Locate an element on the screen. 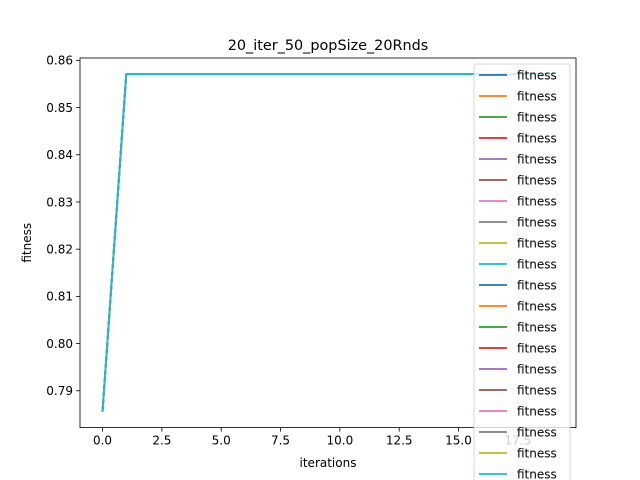 The width and height of the screenshot is (640, 480). y-tick-label: 0.81 is located at coordinates (59, 297).